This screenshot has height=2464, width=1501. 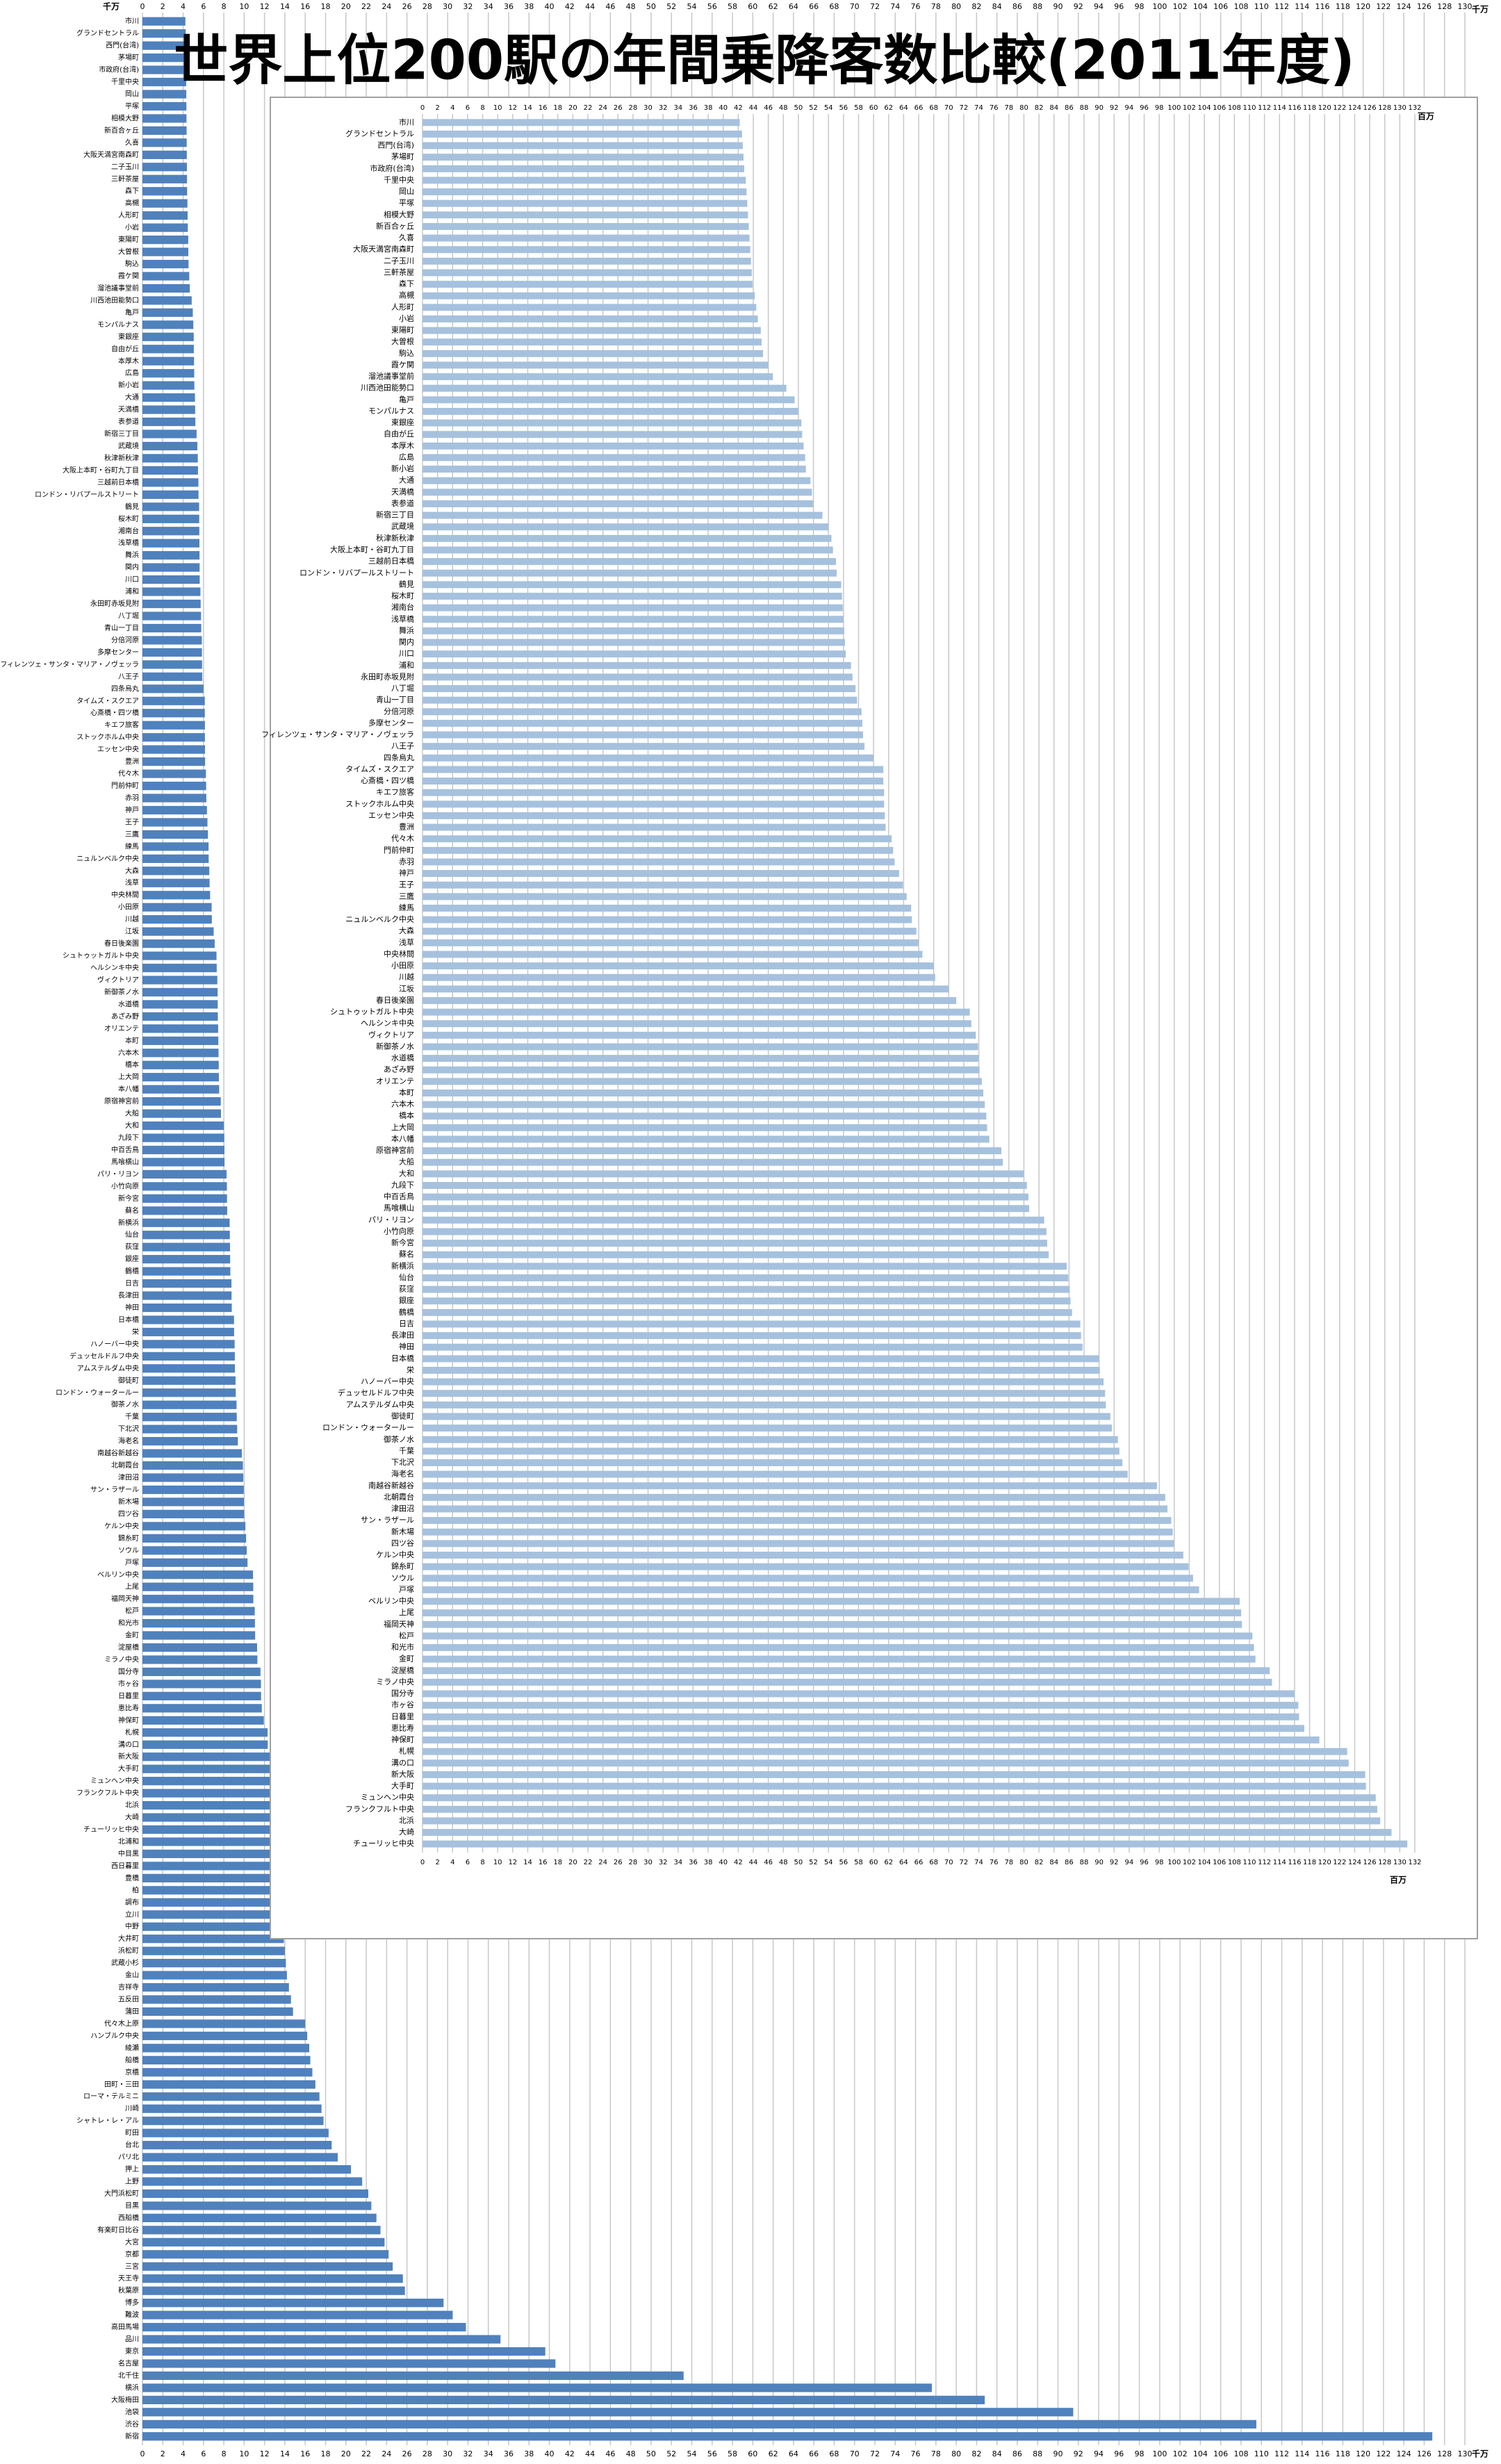 What do you see at coordinates (121, 2024) in the screenshot?
I see `y-tick-label: 代々木上原` at bounding box center [121, 2024].